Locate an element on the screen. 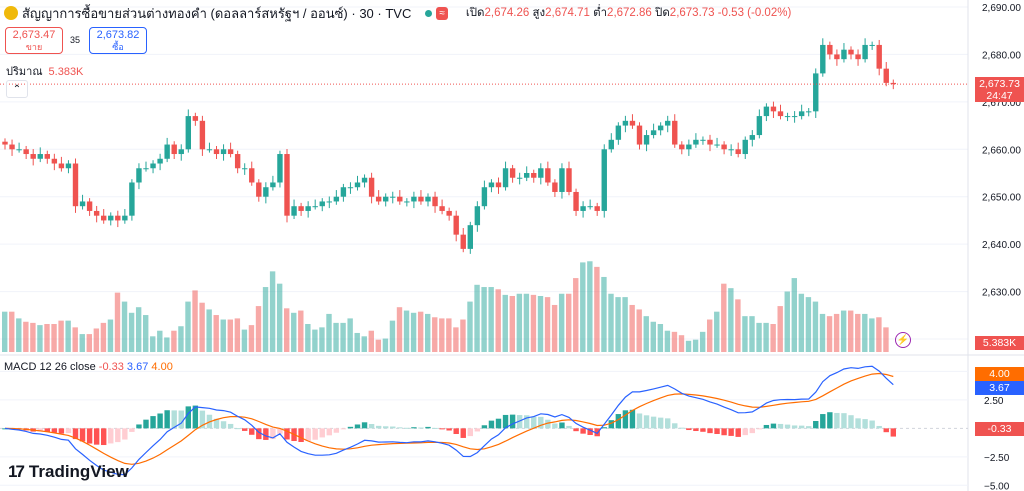 This screenshot has height=491, width=1024. buy-button: 2,673.82 ซื้อ is located at coordinates (118, 40).